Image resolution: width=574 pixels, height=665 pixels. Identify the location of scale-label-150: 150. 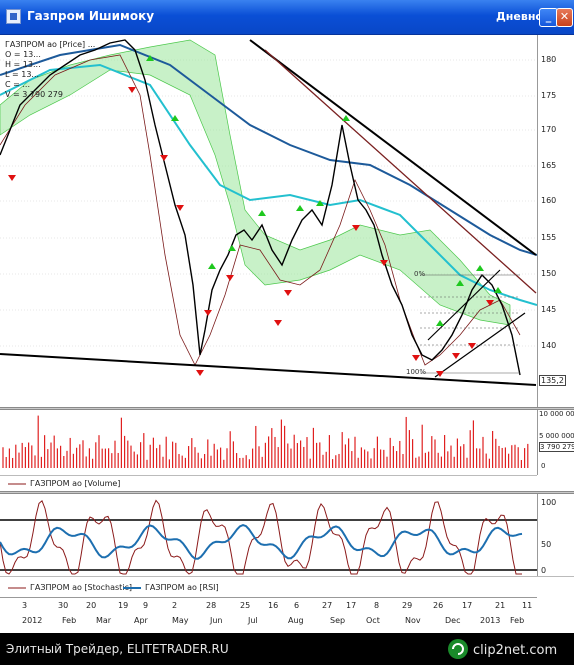
(549, 273).